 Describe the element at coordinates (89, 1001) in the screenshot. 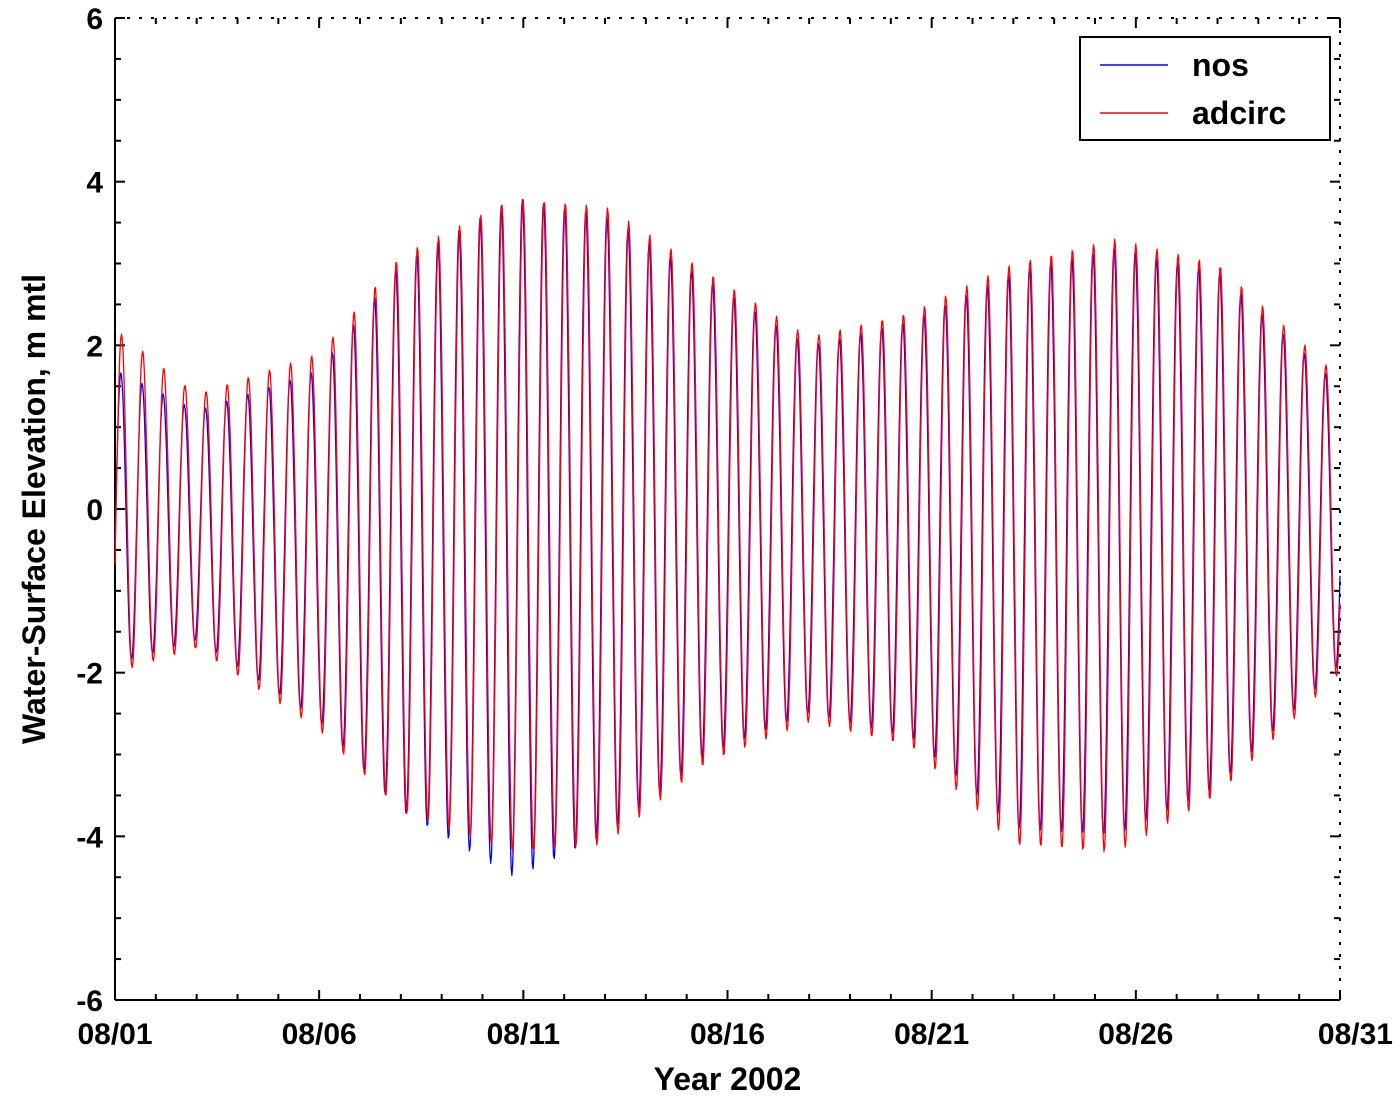

I see `y-tick-label: -6` at that location.